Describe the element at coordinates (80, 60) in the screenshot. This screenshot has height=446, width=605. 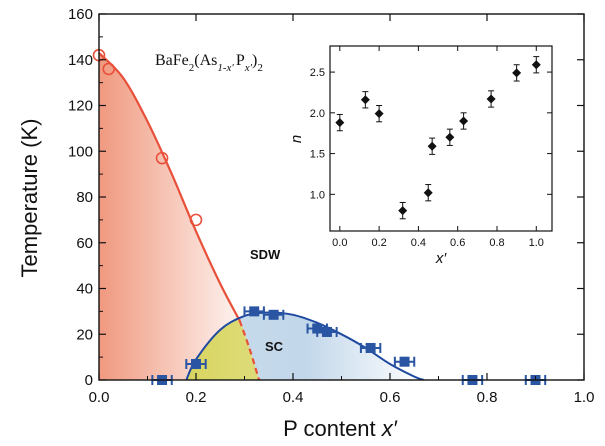
I see `main-y-tick-label: 140` at that location.